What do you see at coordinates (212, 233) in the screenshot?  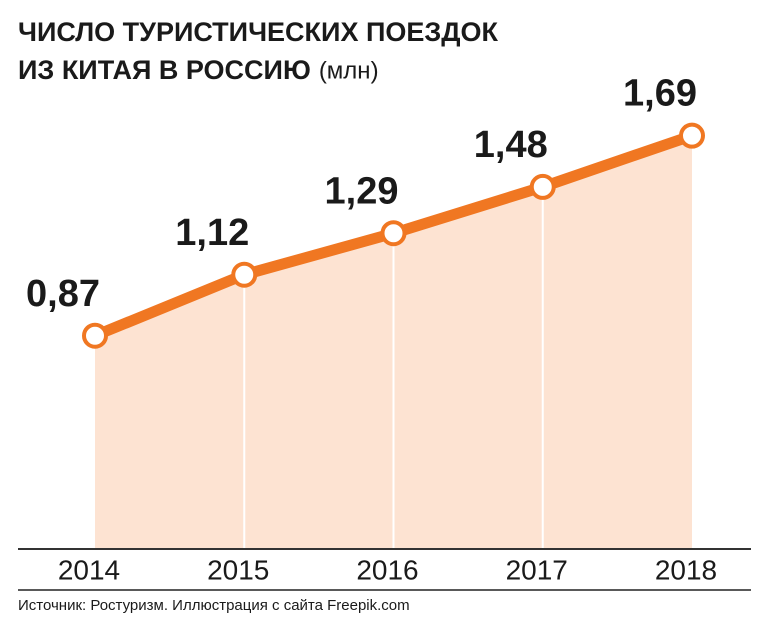 I see `value-label: 1,12` at bounding box center [212, 233].